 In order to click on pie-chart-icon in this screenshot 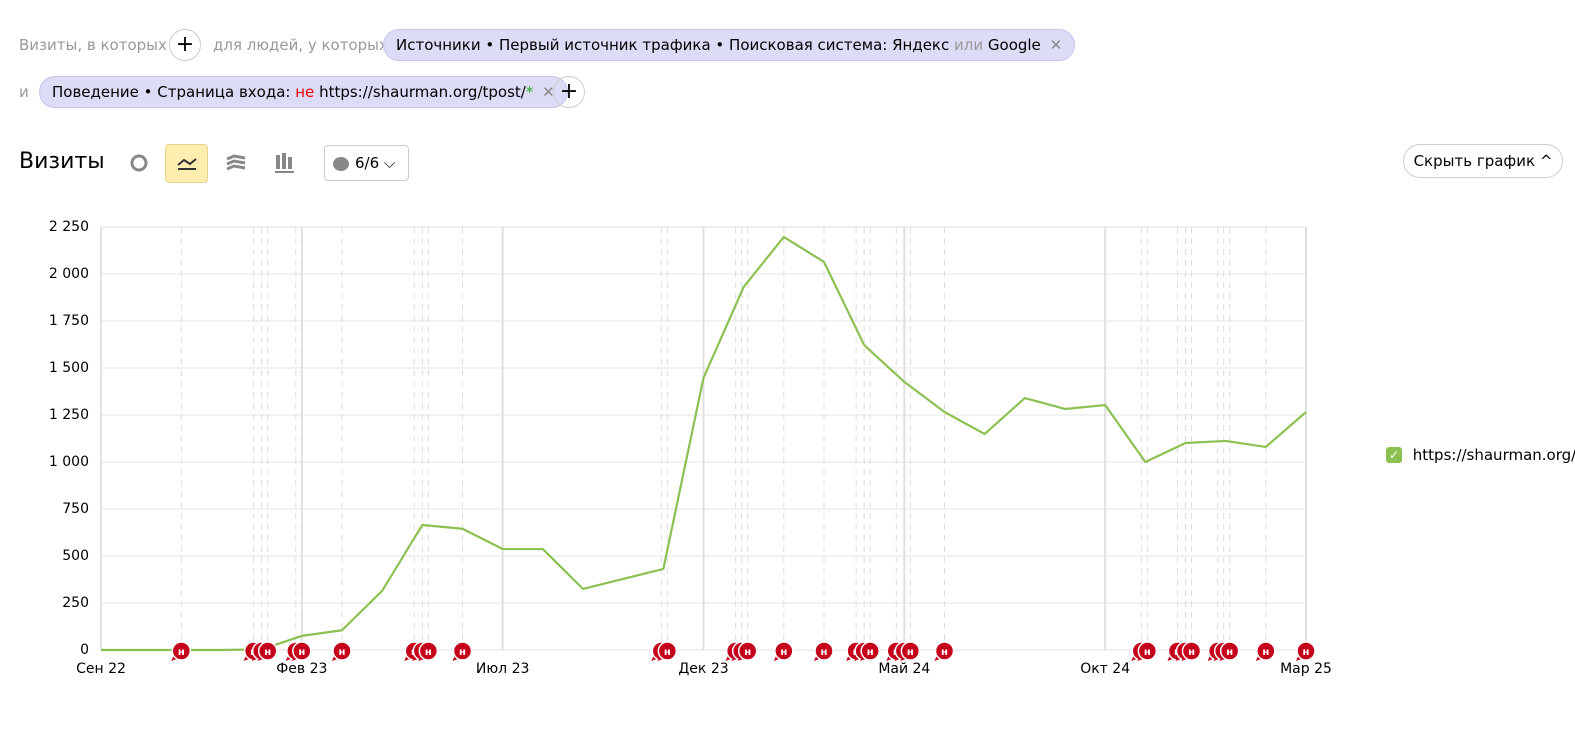, I will do `click(140, 163)`.